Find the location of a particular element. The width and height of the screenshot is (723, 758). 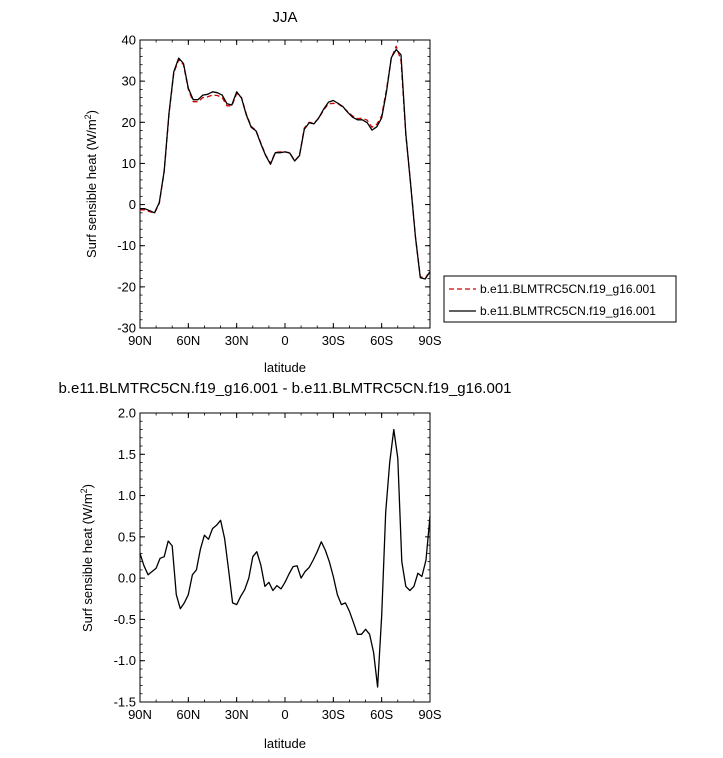

top-series-lines is located at coordinates (285, 162).